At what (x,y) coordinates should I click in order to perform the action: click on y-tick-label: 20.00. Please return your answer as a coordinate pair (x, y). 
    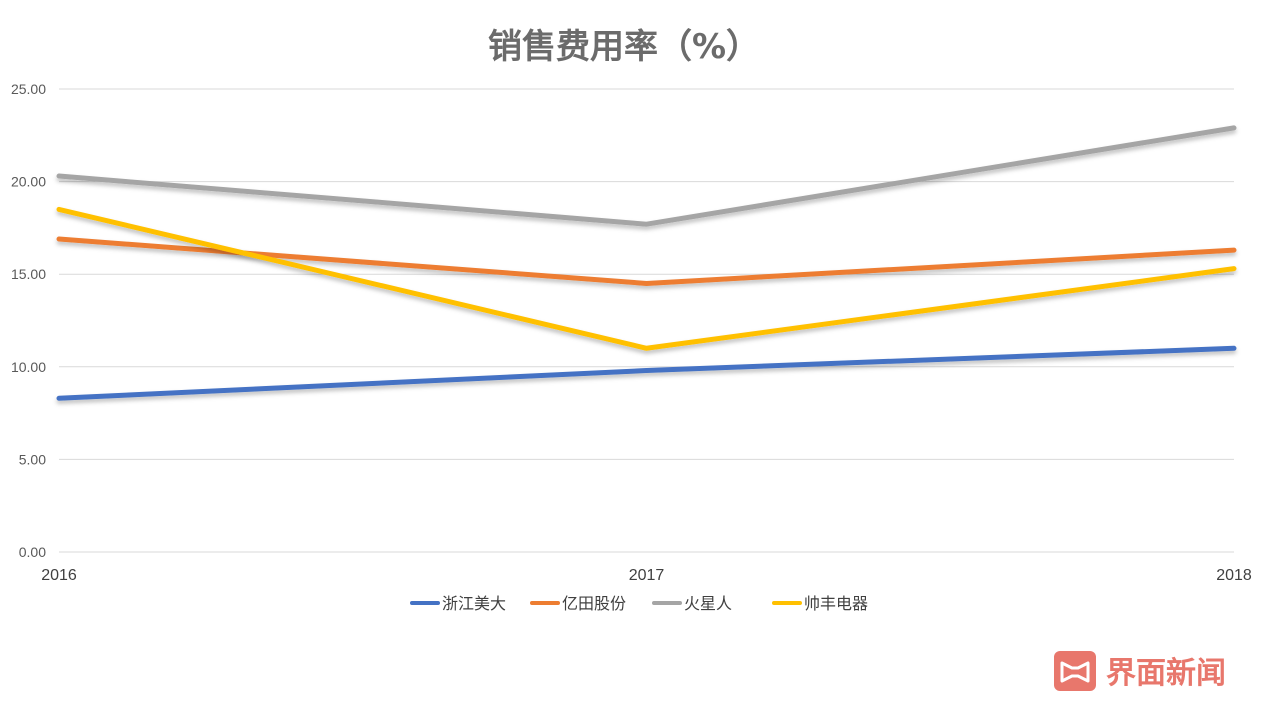
    Looking at the image, I should click on (28, 182).